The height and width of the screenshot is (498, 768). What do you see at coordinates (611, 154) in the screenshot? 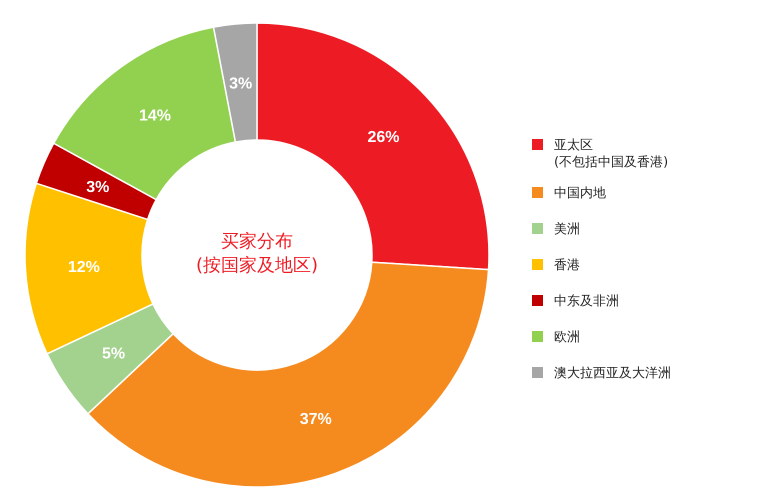
I see `legend-label: 亚太区 (不包括中国及香港)` at bounding box center [611, 154].